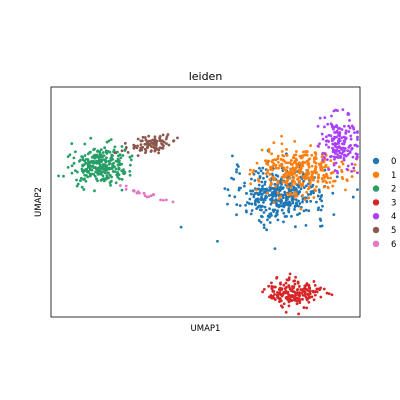 This screenshot has width=400, height=400. What do you see at coordinates (393, 176) in the screenshot?
I see `legend-label-1: 1` at bounding box center [393, 176].